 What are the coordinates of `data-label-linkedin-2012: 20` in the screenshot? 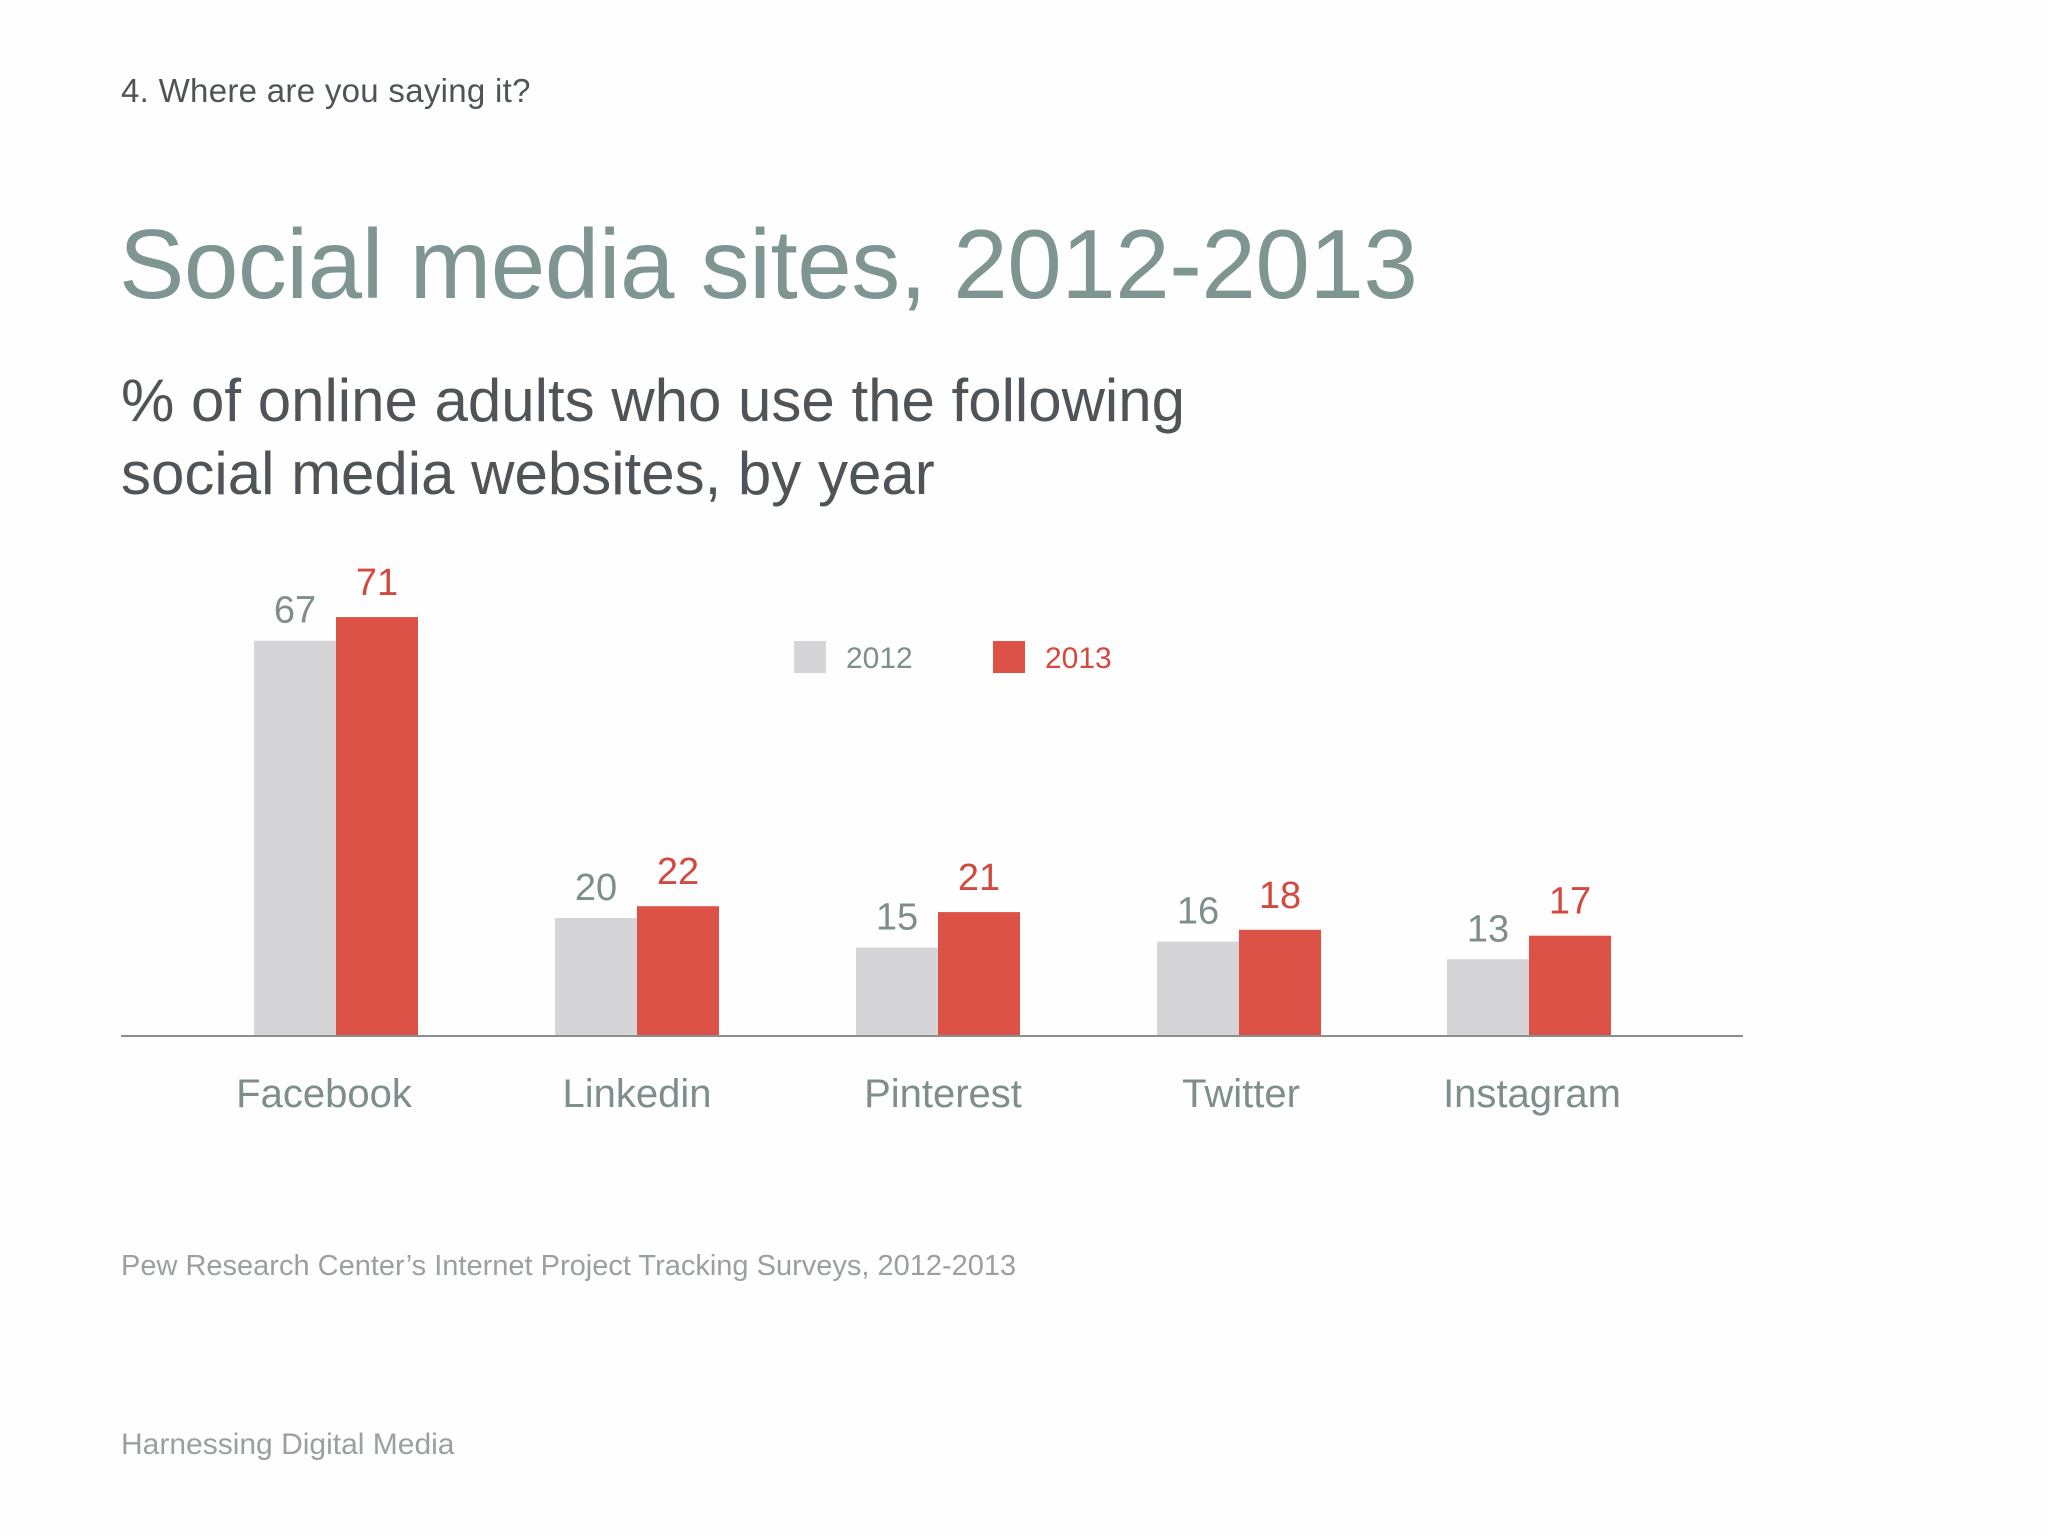 It's located at (596, 888).